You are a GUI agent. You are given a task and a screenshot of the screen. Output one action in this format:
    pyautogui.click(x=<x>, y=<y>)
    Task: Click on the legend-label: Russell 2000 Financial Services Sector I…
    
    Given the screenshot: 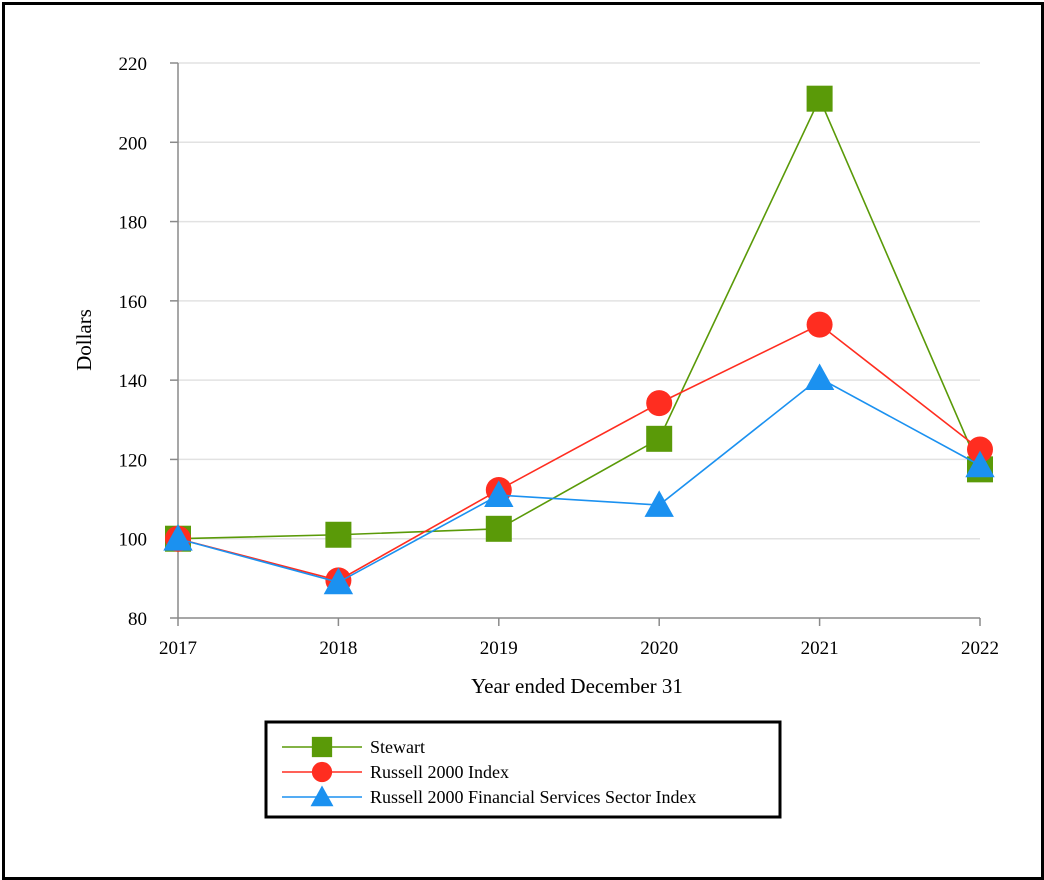 What is the action you would take?
    pyautogui.click(x=533, y=797)
    